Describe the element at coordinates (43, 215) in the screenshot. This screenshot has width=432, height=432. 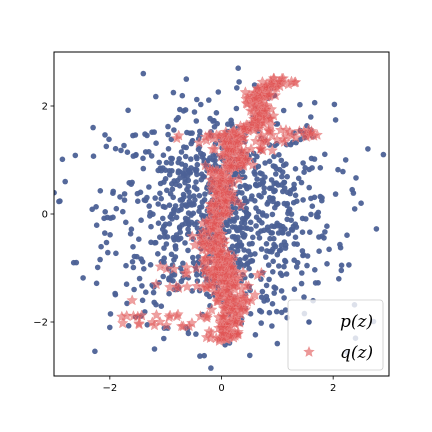
I see `y-axis: −2 0 2` at that location.